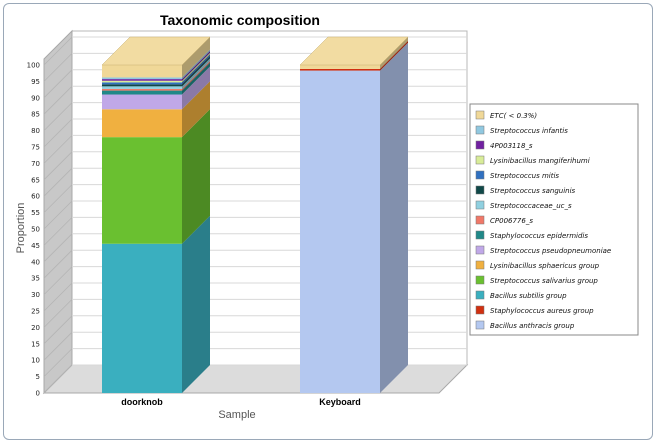 The image size is (658, 445). What do you see at coordinates (511, 146) in the screenshot?
I see `legend-label: 4P003118_s` at bounding box center [511, 146].